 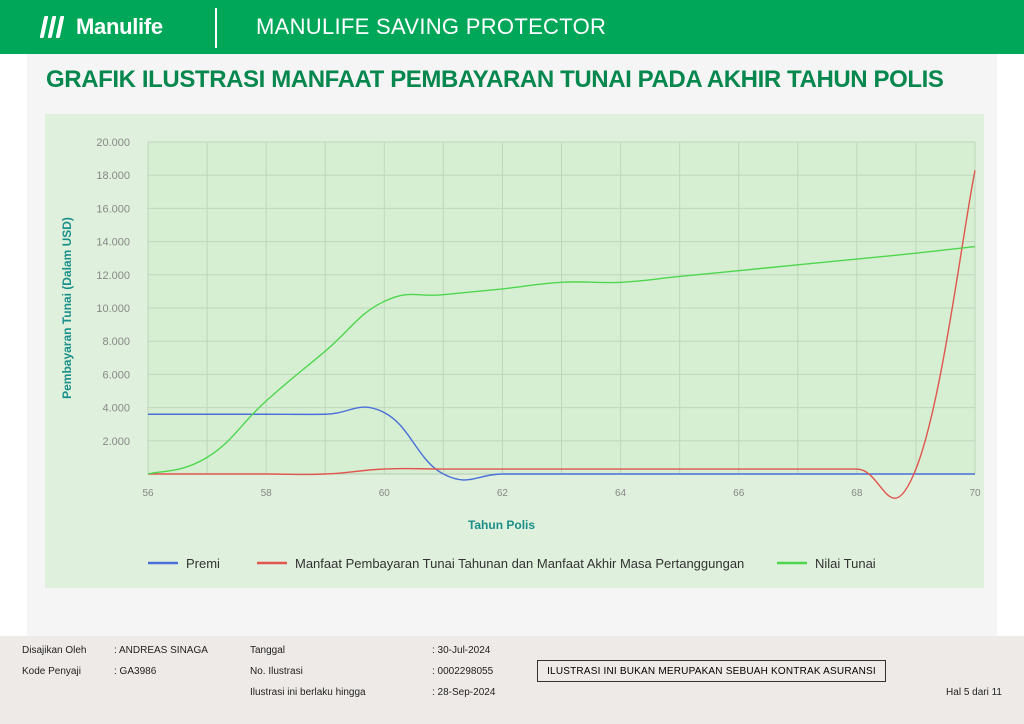 What do you see at coordinates (52, 27) in the screenshot?
I see `manulife-logo-icon` at bounding box center [52, 27].